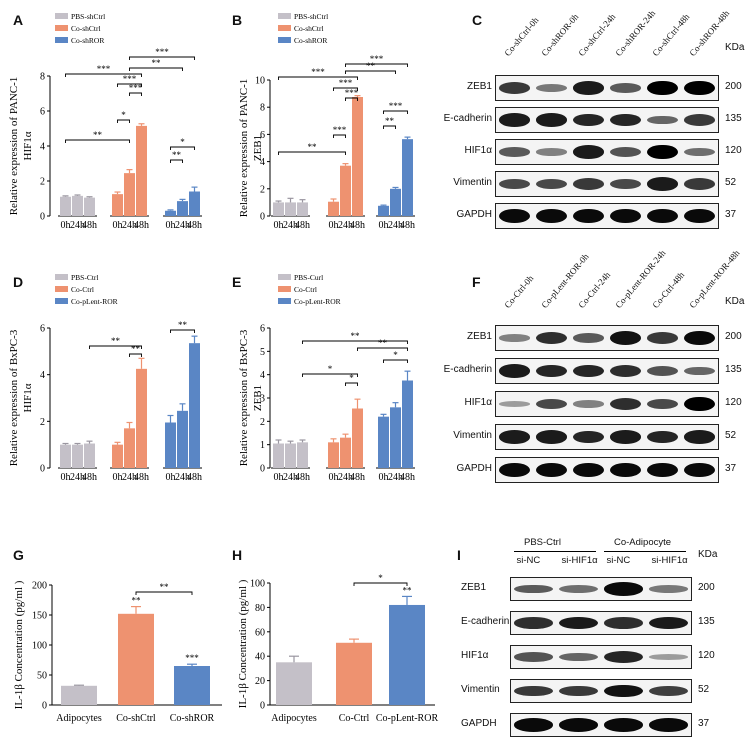 The image size is (755, 755). I want to click on y-tick-label: 2, so click(262, 422).